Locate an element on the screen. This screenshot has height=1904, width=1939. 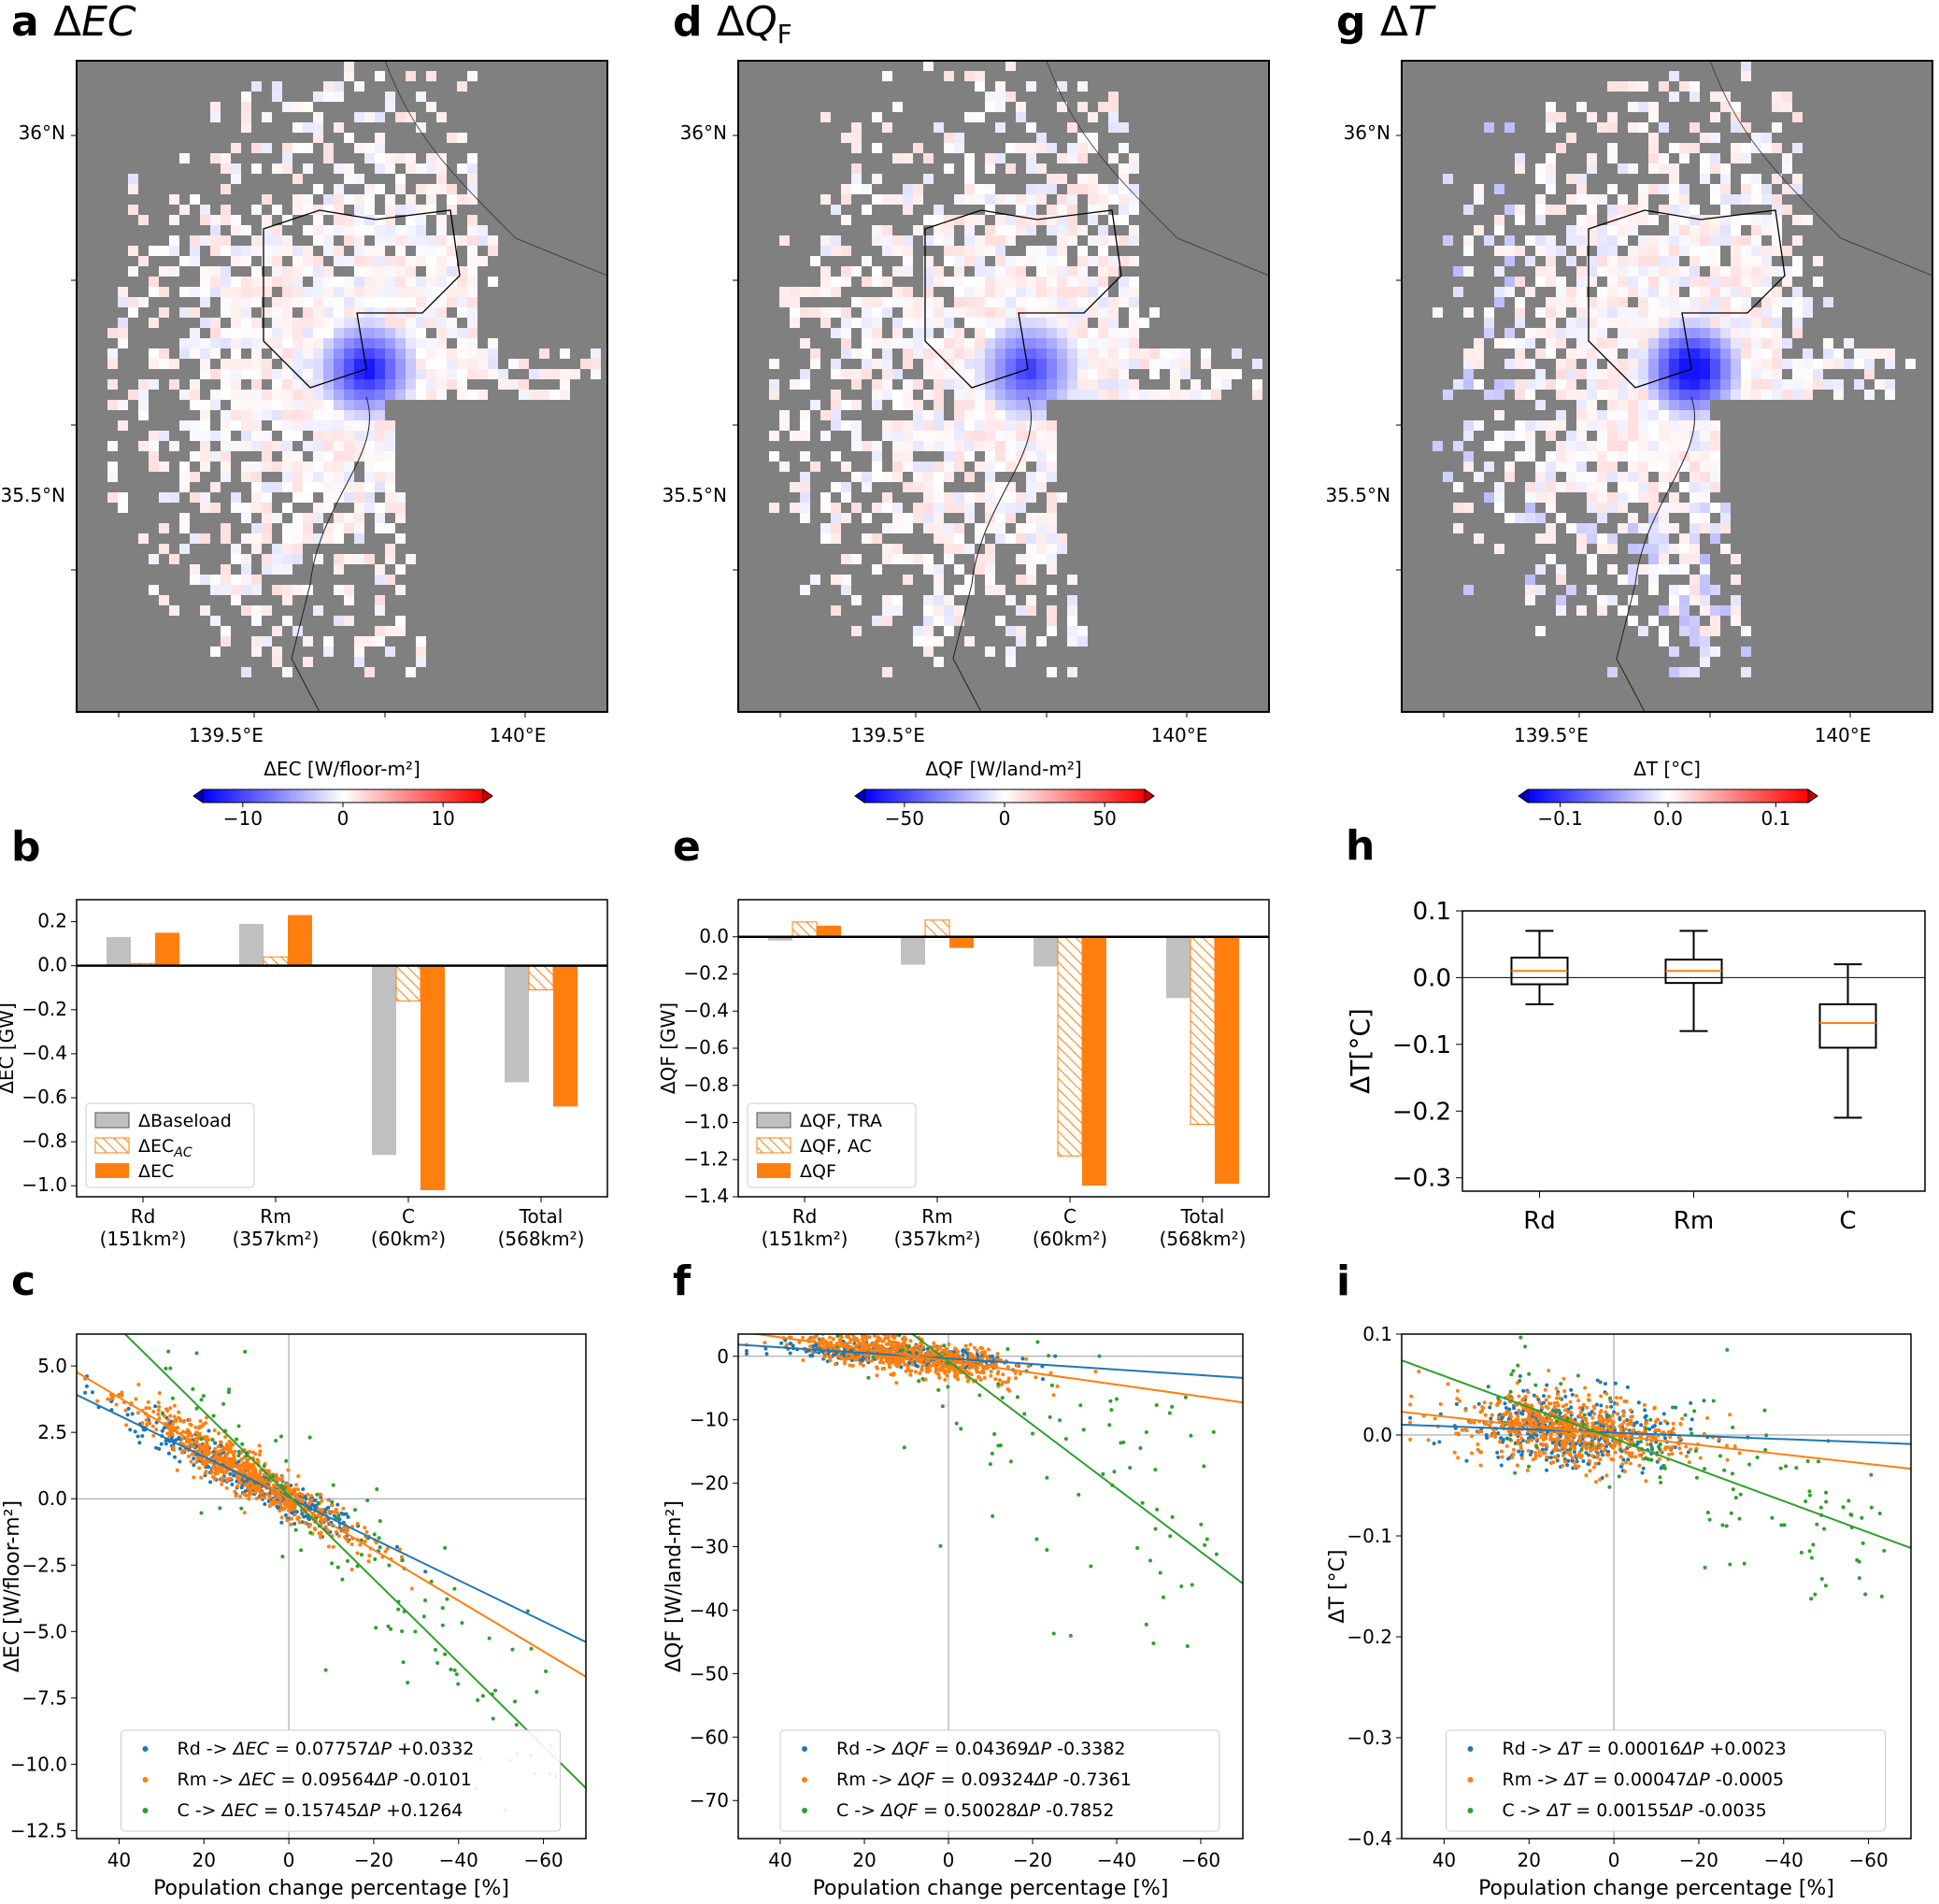
xtick-label: −40 is located at coordinates (458, 1860).